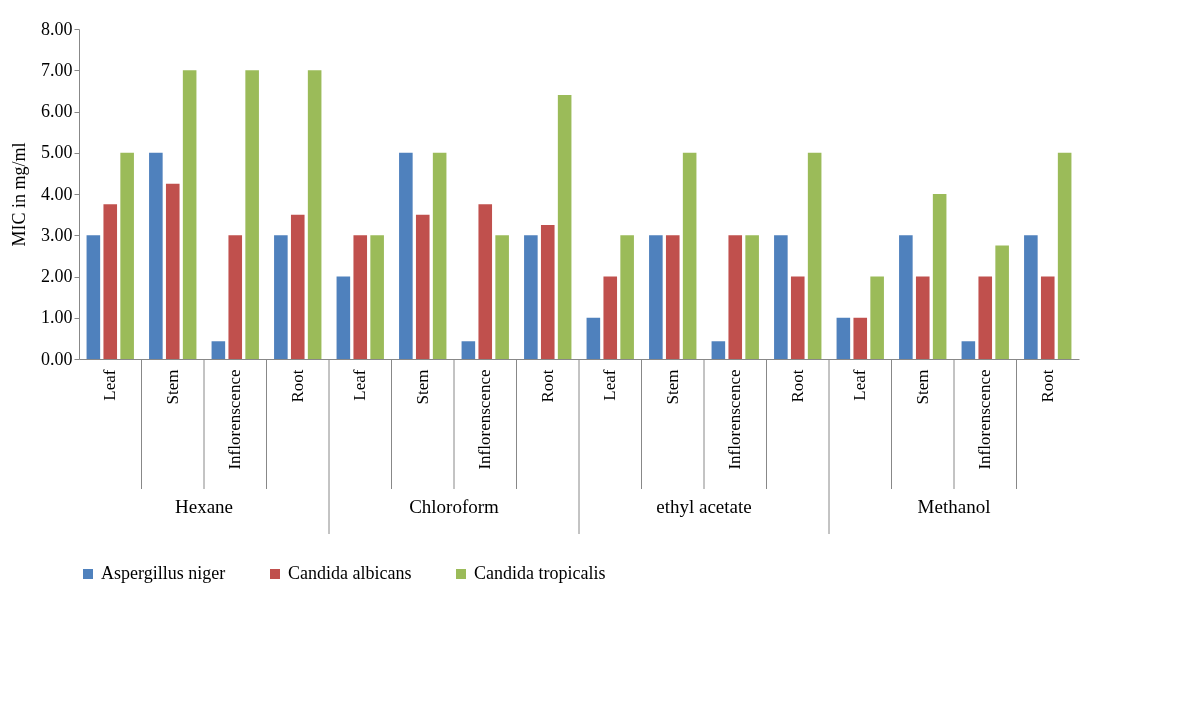 This screenshot has height=716, width=1199. I want to click on y-tick-label: 1.00, so click(57, 317).